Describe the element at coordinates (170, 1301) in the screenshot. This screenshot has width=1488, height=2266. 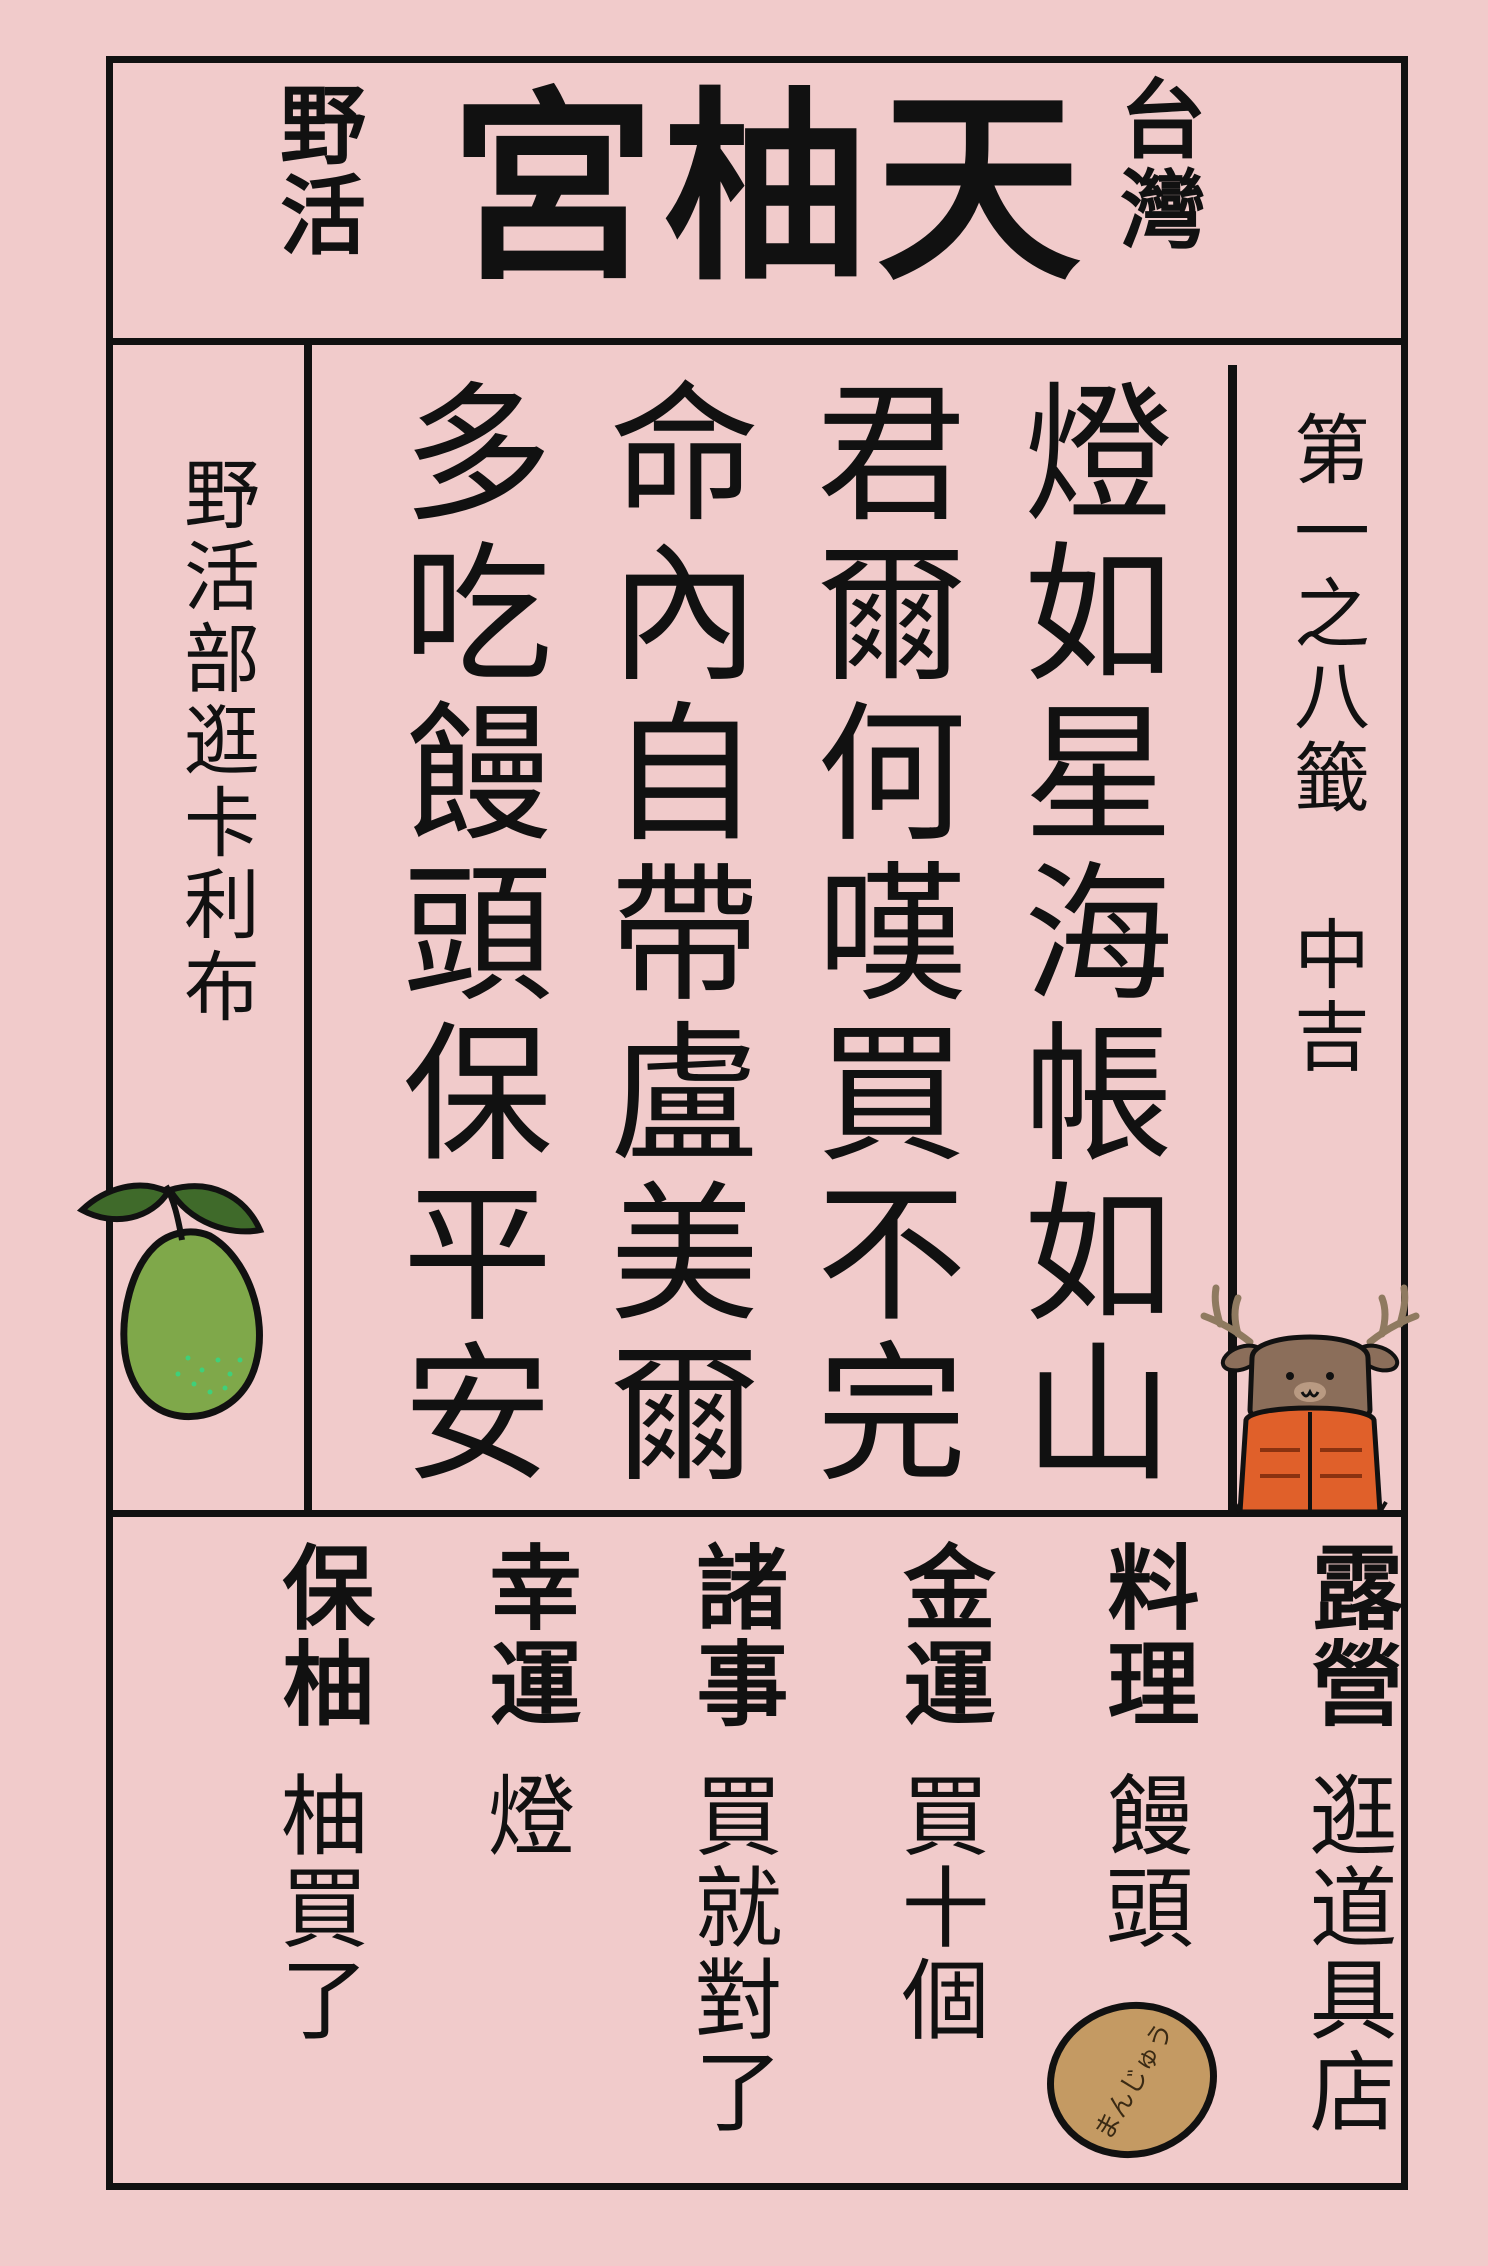
I see `pomelo-icon` at that location.